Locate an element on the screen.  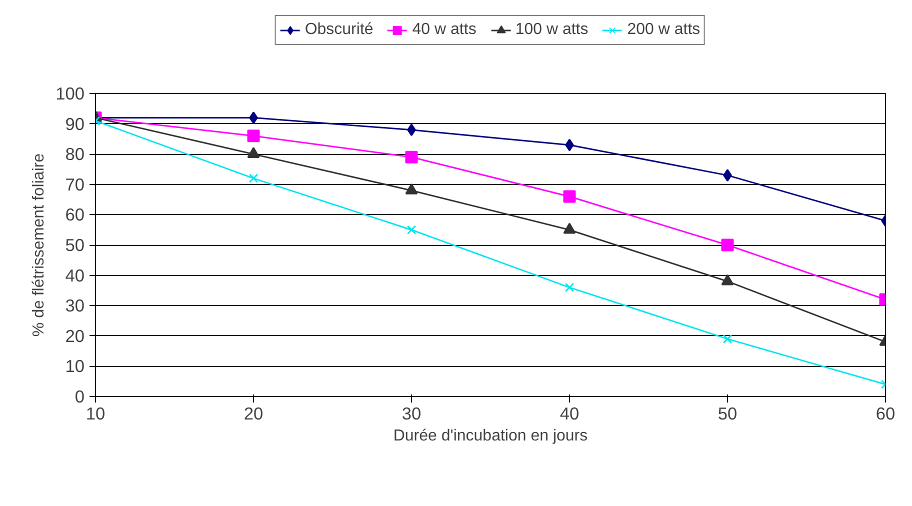
y-tick-label: 40 is located at coordinates (75, 275).